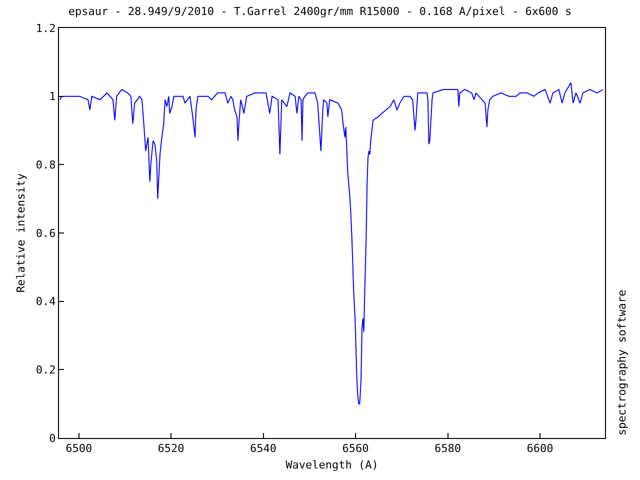 The image size is (640, 480). Describe the element at coordinates (52, 438) in the screenshot. I see `y-tick-label: 0` at that location.